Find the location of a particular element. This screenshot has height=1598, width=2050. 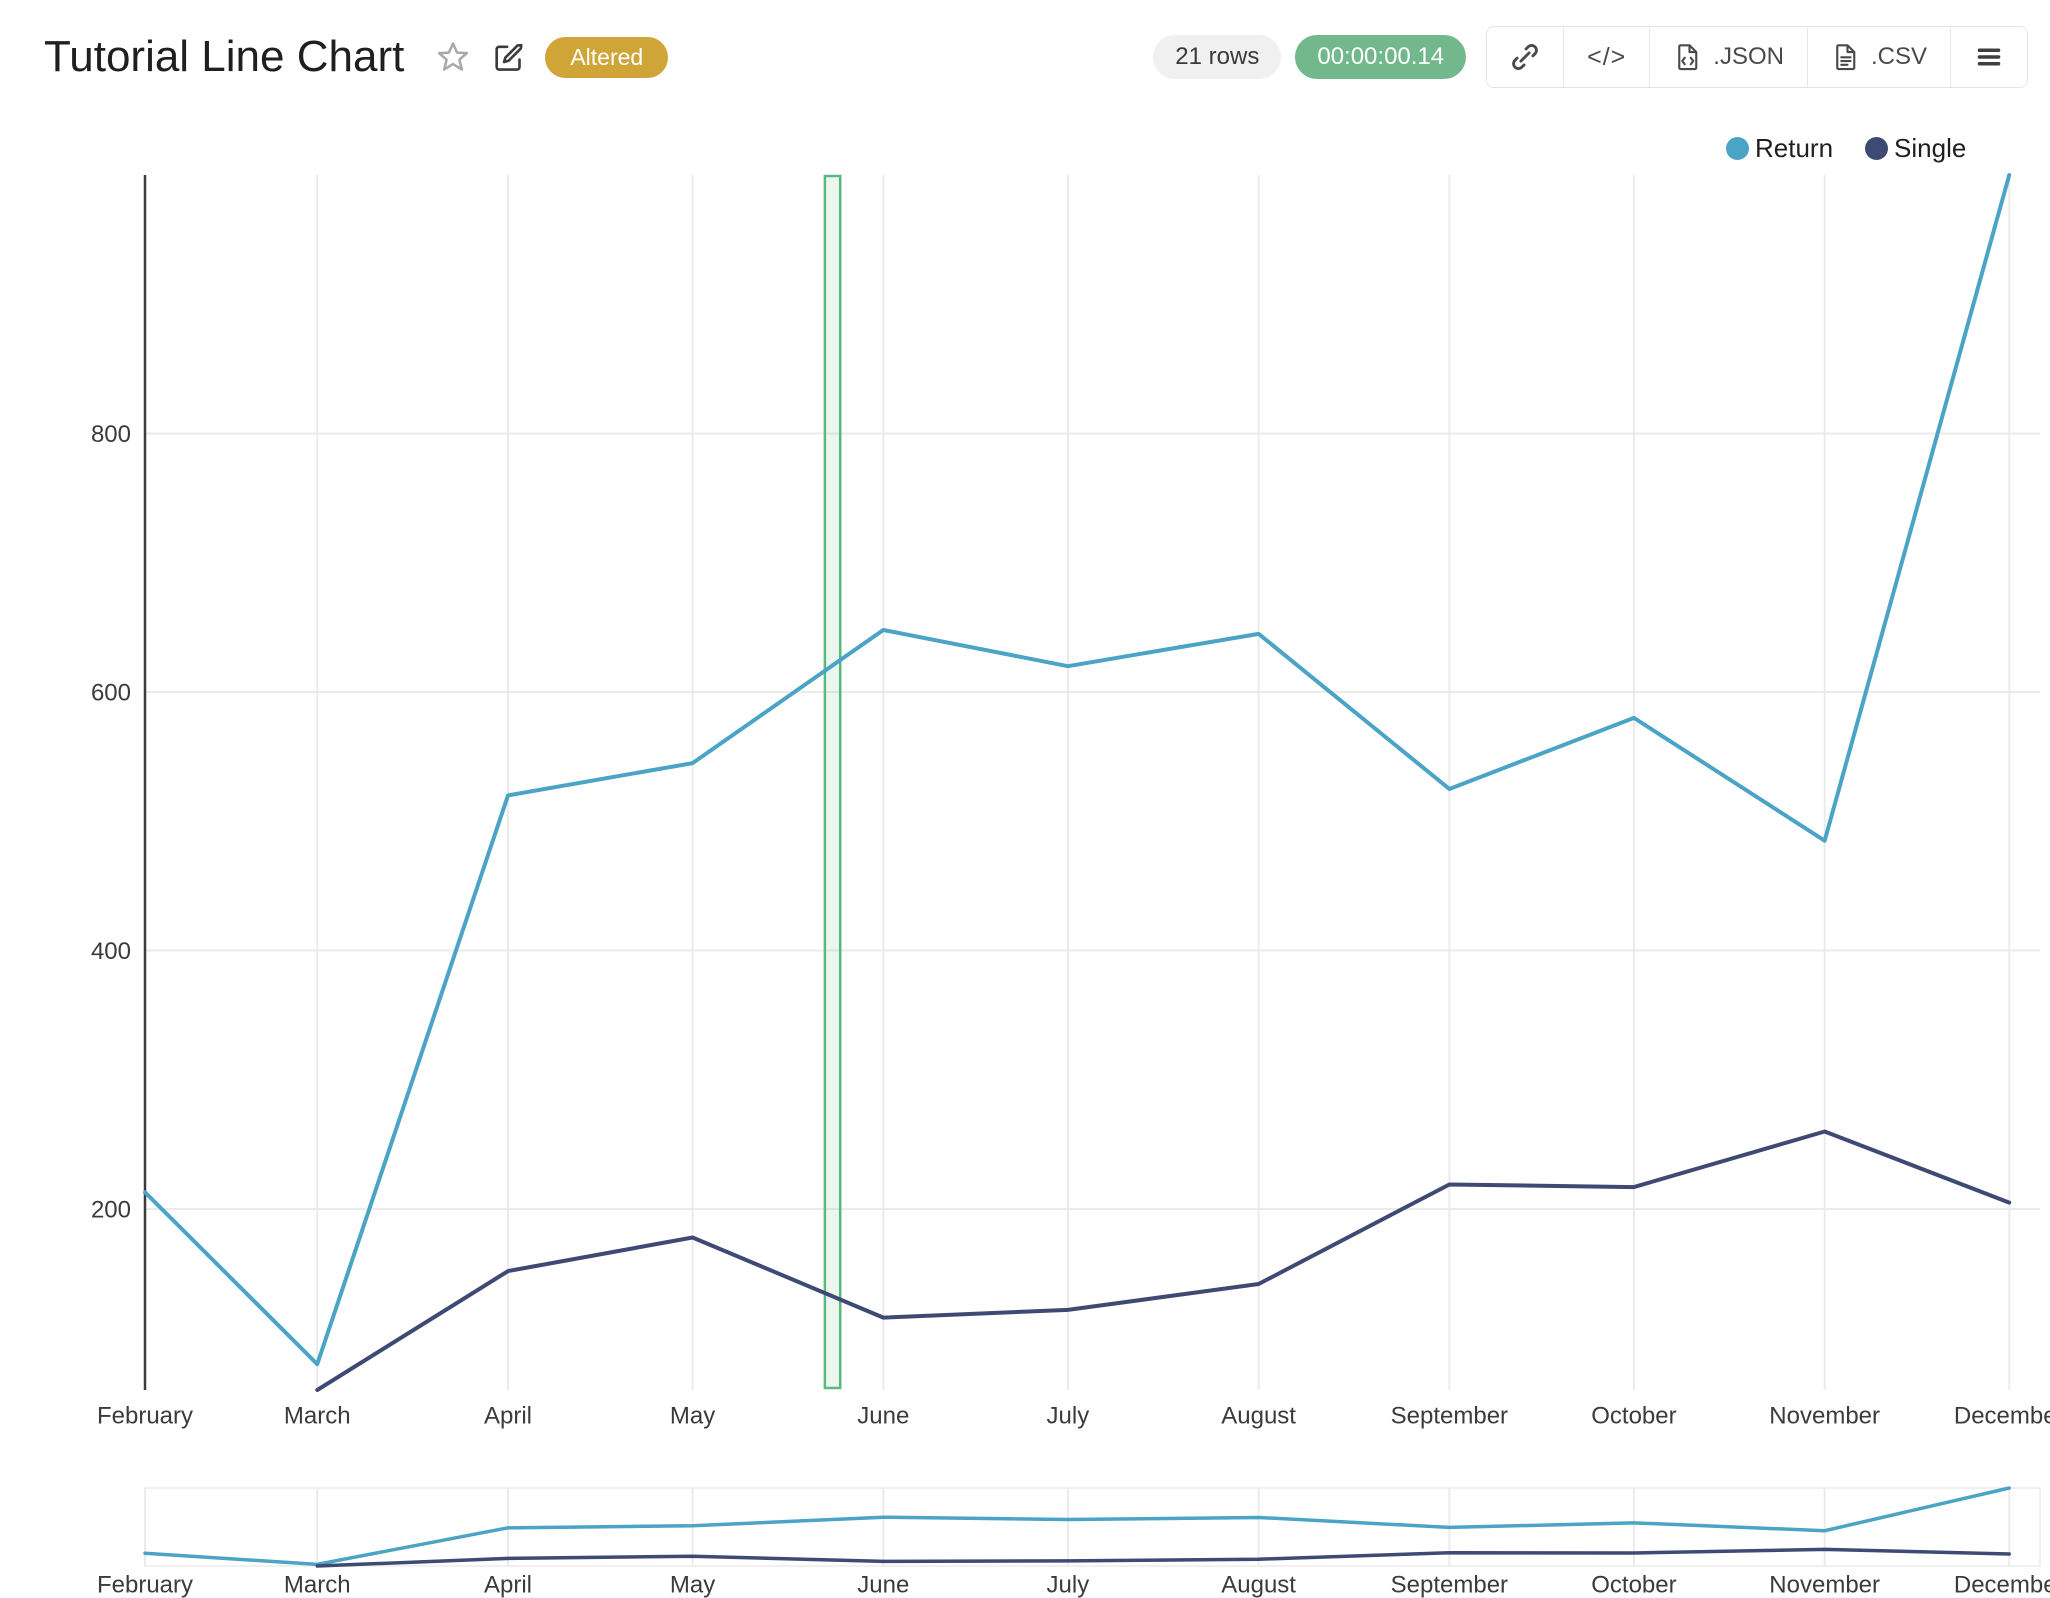

y-tick-label: 600 is located at coordinates (111, 692).